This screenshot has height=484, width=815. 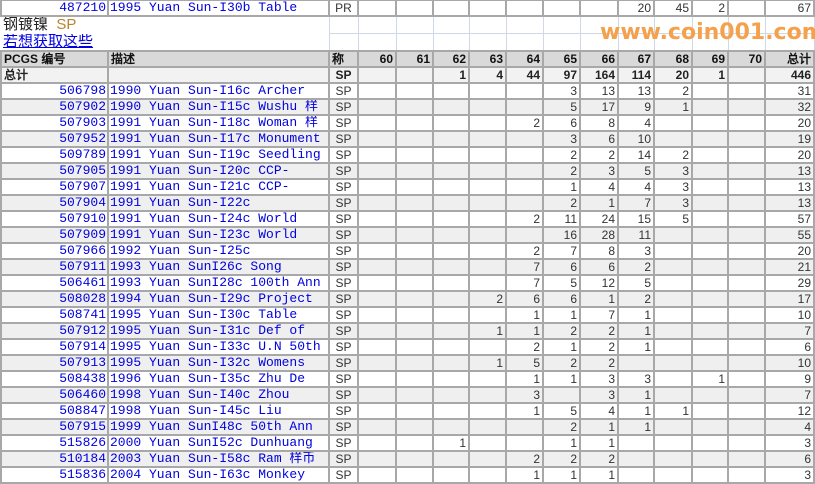 I want to click on pcgs-number: 507907, so click(x=54, y=187).